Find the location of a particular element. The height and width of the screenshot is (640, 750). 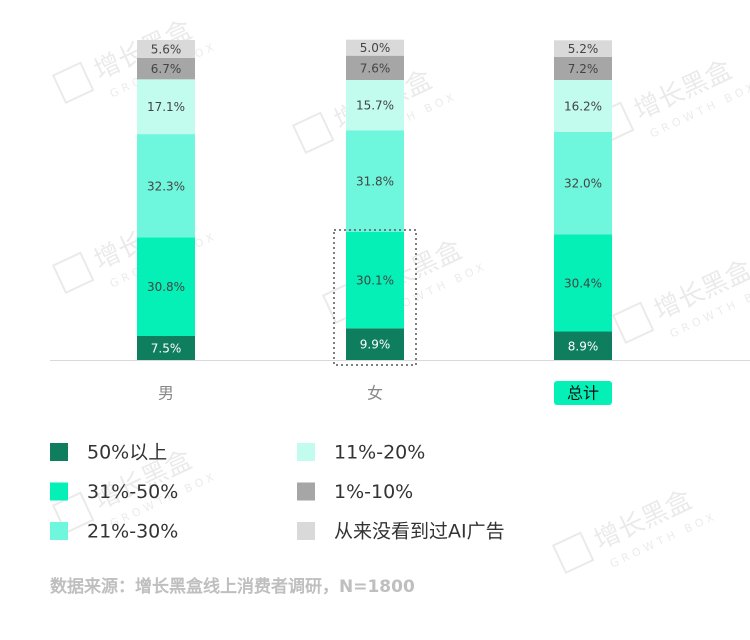

value-label: 30.8% is located at coordinates (166, 287).